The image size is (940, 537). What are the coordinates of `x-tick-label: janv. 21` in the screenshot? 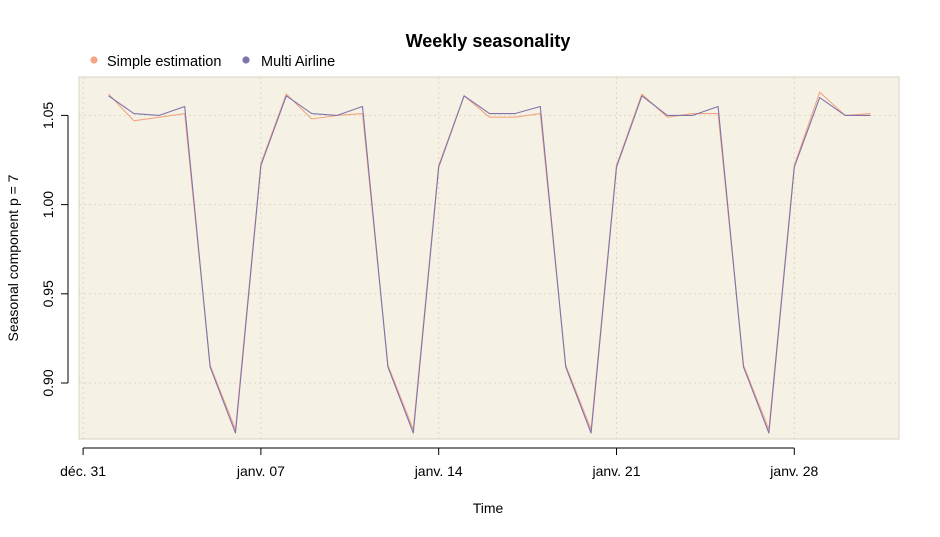 It's located at (616, 471).